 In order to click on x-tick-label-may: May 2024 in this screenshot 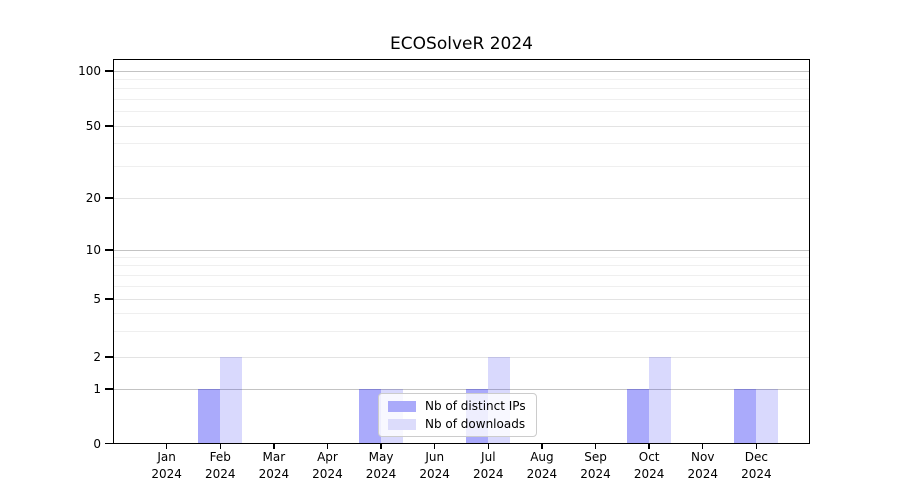, I will do `click(381, 465)`.